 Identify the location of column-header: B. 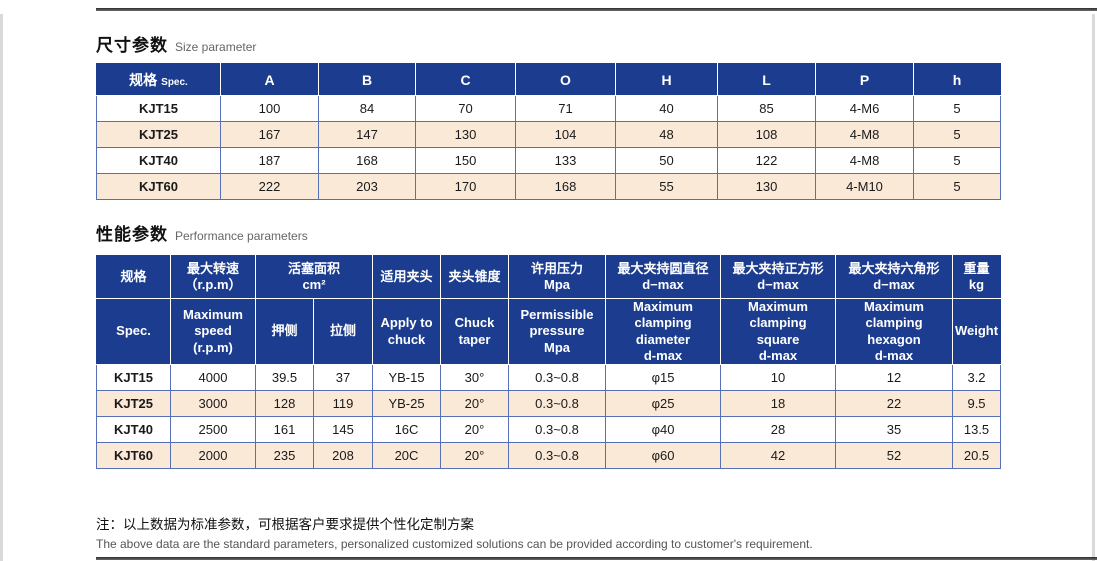
(367, 79).